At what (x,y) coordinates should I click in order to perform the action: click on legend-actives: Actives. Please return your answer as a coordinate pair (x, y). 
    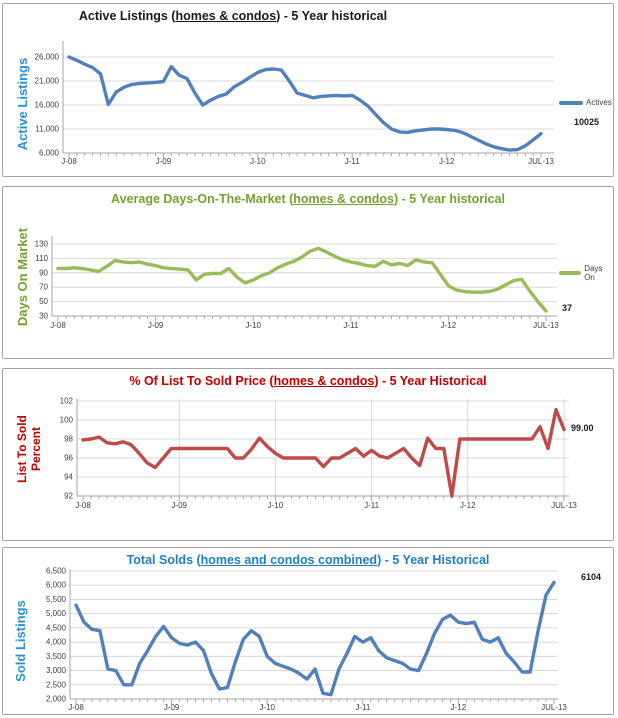
    Looking at the image, I should click on (585, 102).